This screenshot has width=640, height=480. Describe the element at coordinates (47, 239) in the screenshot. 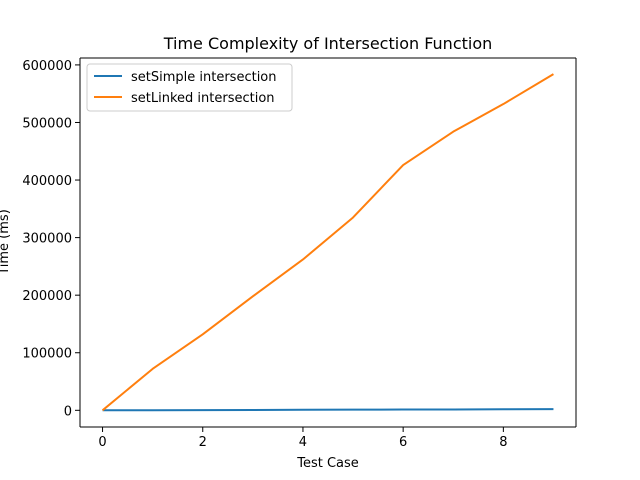

I see `y-tick-label: 300000` at that location.